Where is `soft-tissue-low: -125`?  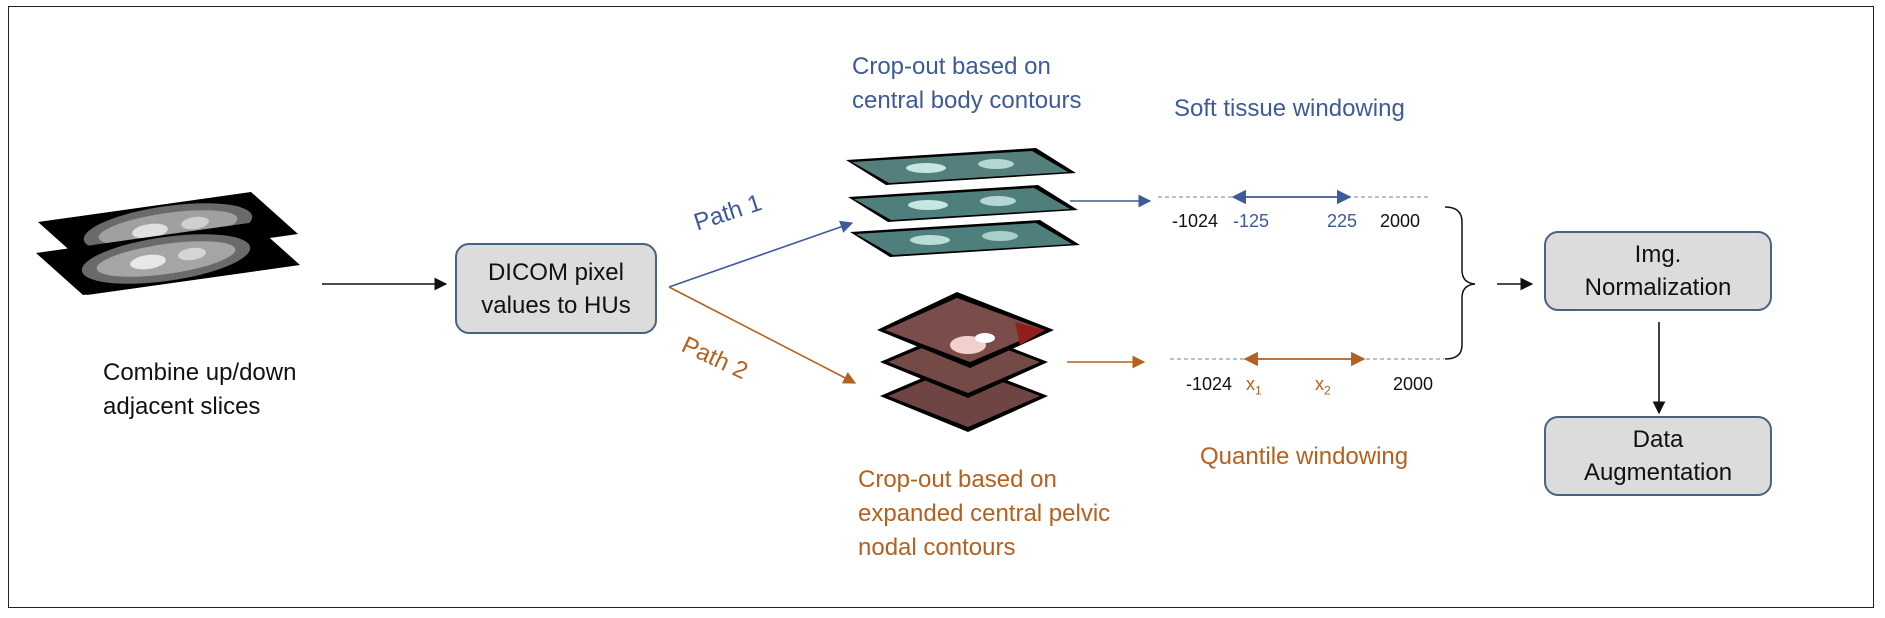 soft-tissue-low: -125 is located at coordinates (1251, 221).